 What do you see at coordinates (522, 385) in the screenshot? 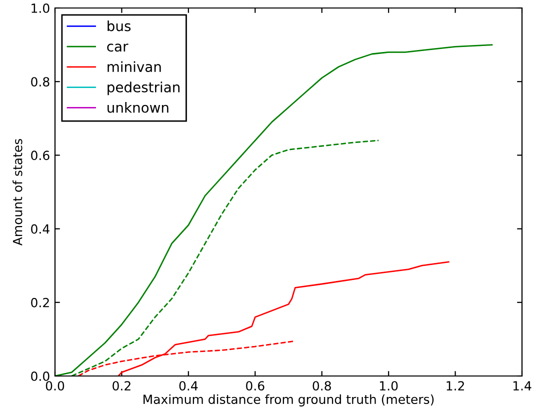
I see `x-tick-label: 1.4` at bounding box center [522, 385].